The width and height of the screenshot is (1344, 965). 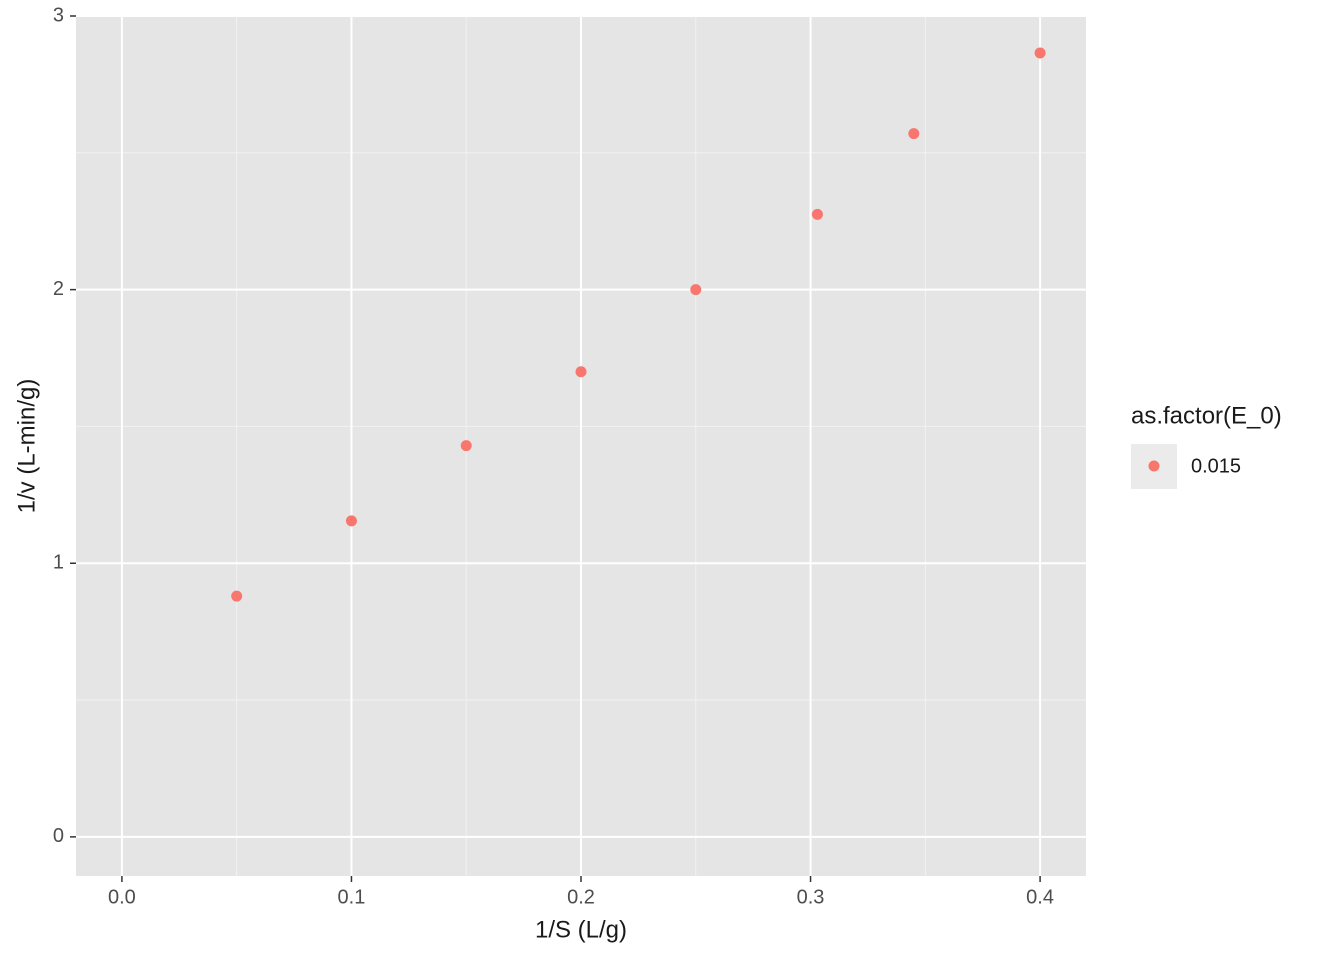 What do you see at coordinates (58, 836) in the screenshot?
I see `y-tick-label: 0` at bounding box center [58, 836].